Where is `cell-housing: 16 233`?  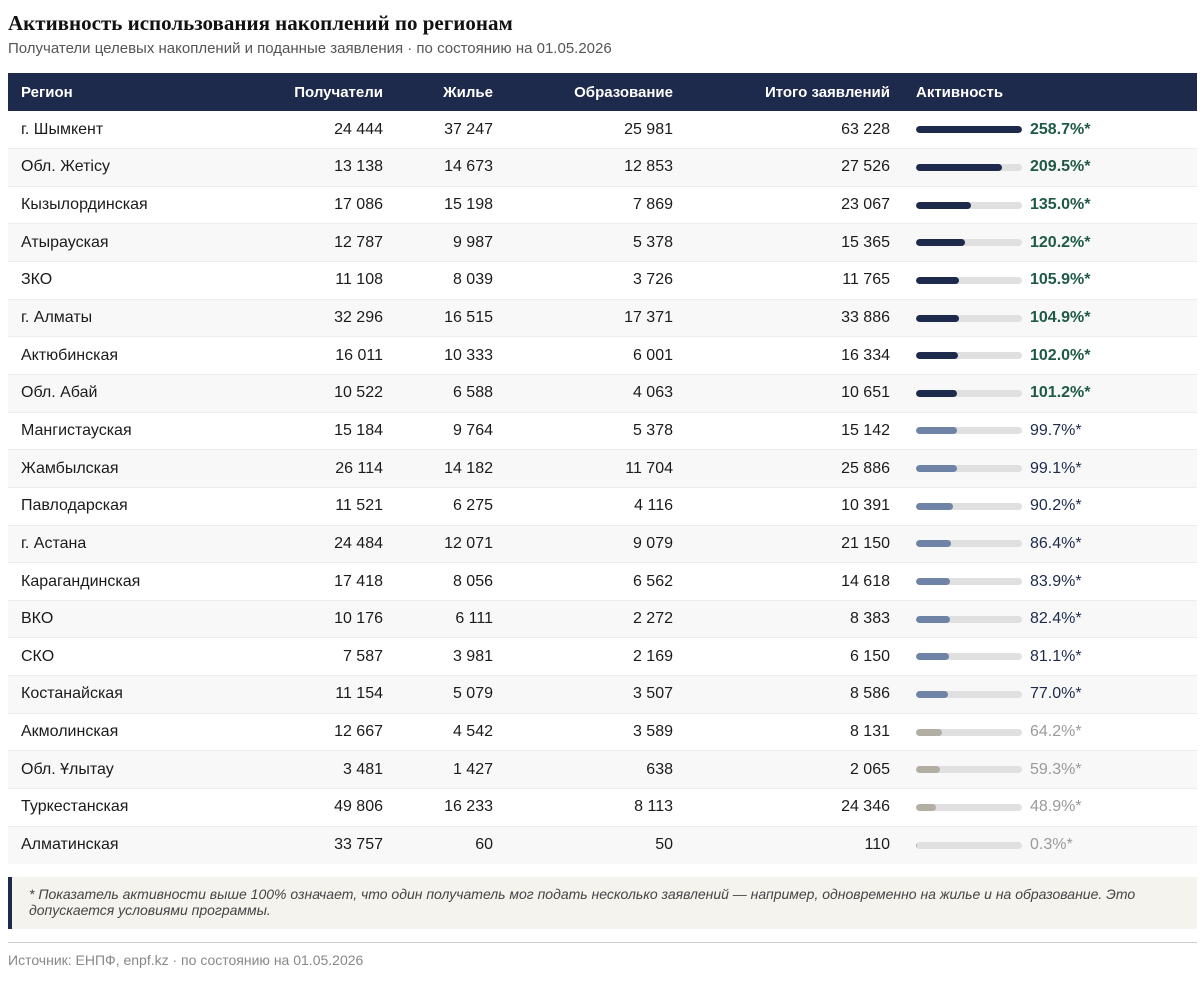
cell-housing: 16 233 is located at coordinates (451, 807).